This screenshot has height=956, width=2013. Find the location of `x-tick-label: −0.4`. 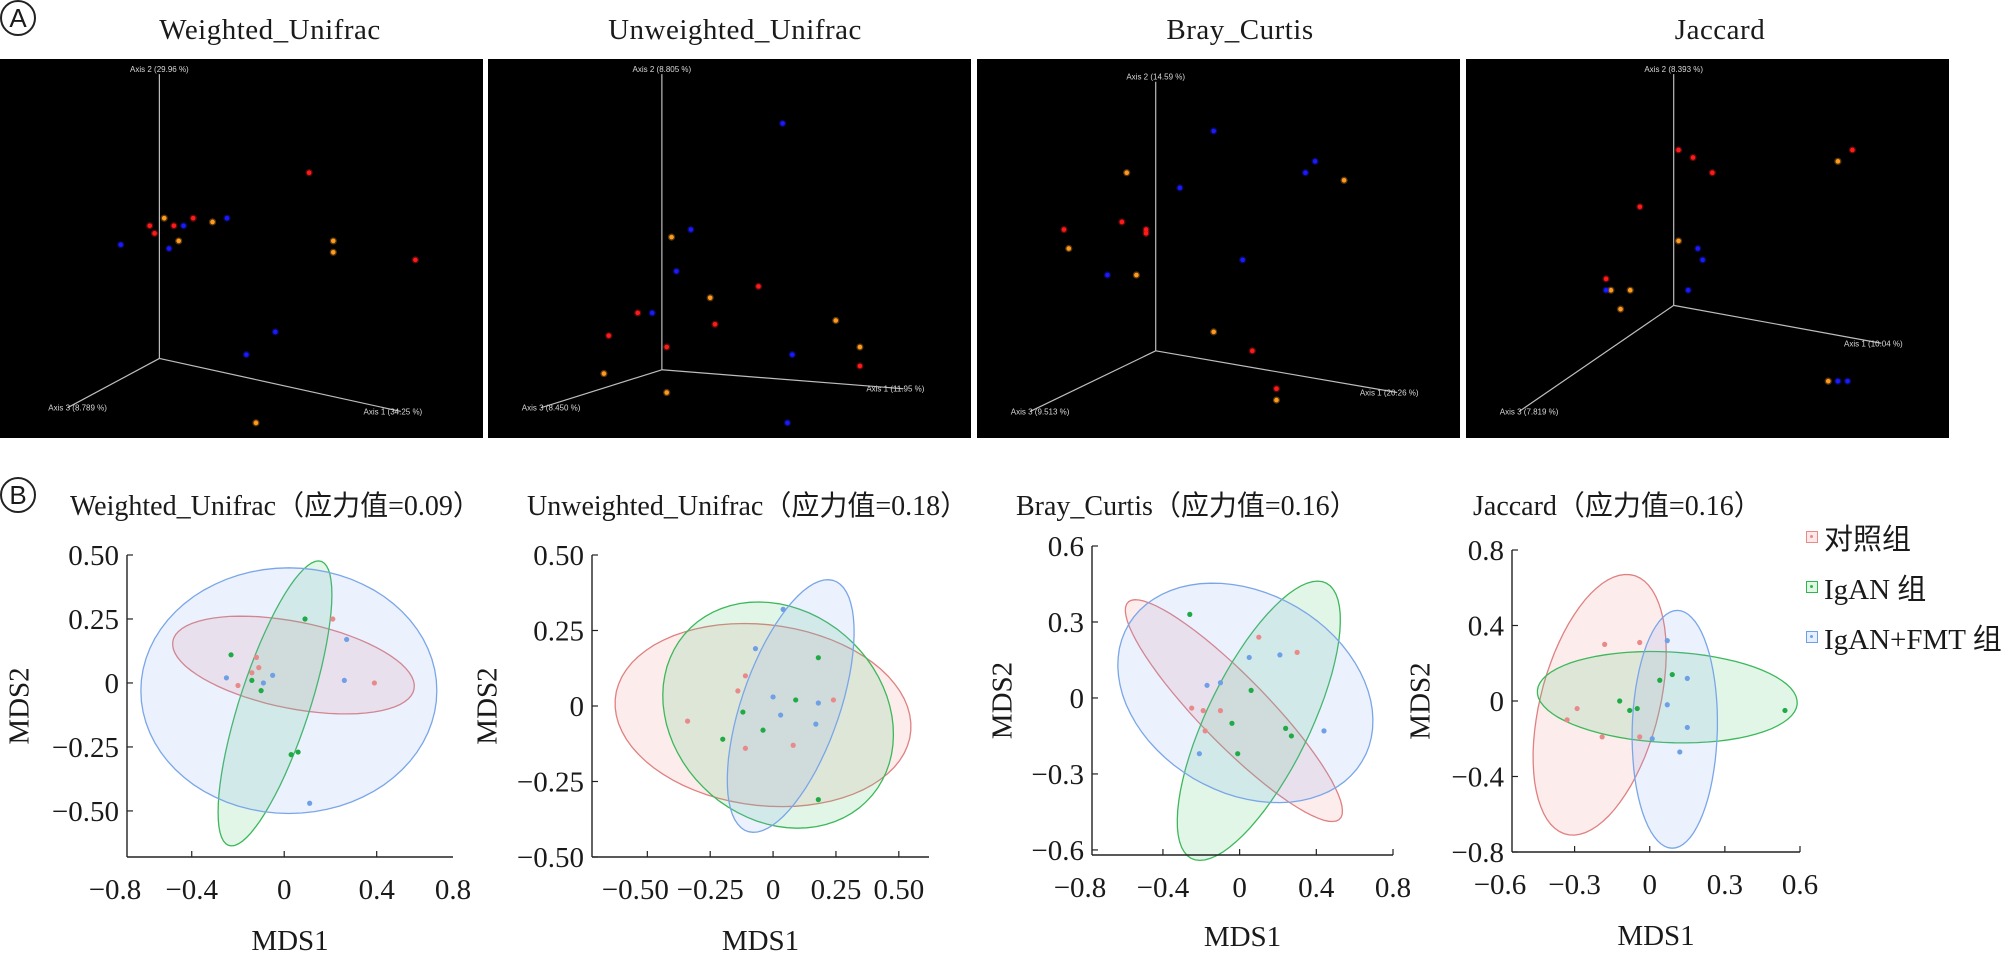

x-tick-label: −0.4 is located at coordinates (191, 890).